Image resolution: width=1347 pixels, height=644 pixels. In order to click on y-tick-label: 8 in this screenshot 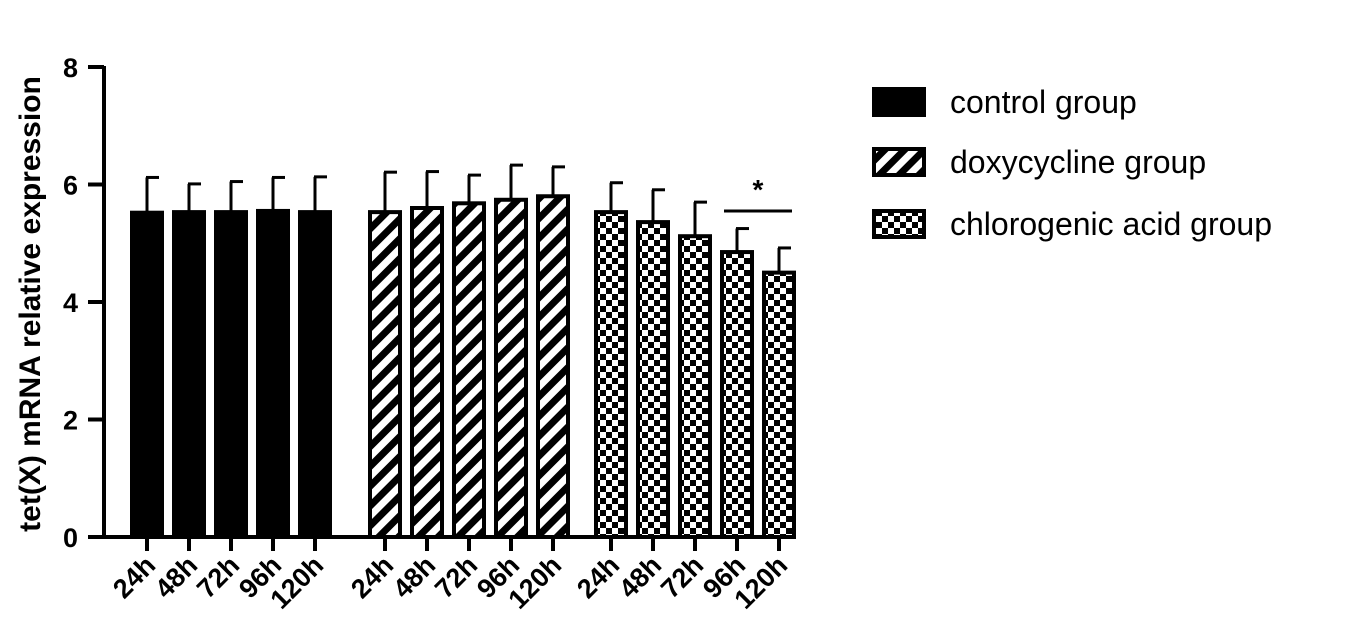, I will do `click(70, 68)`.